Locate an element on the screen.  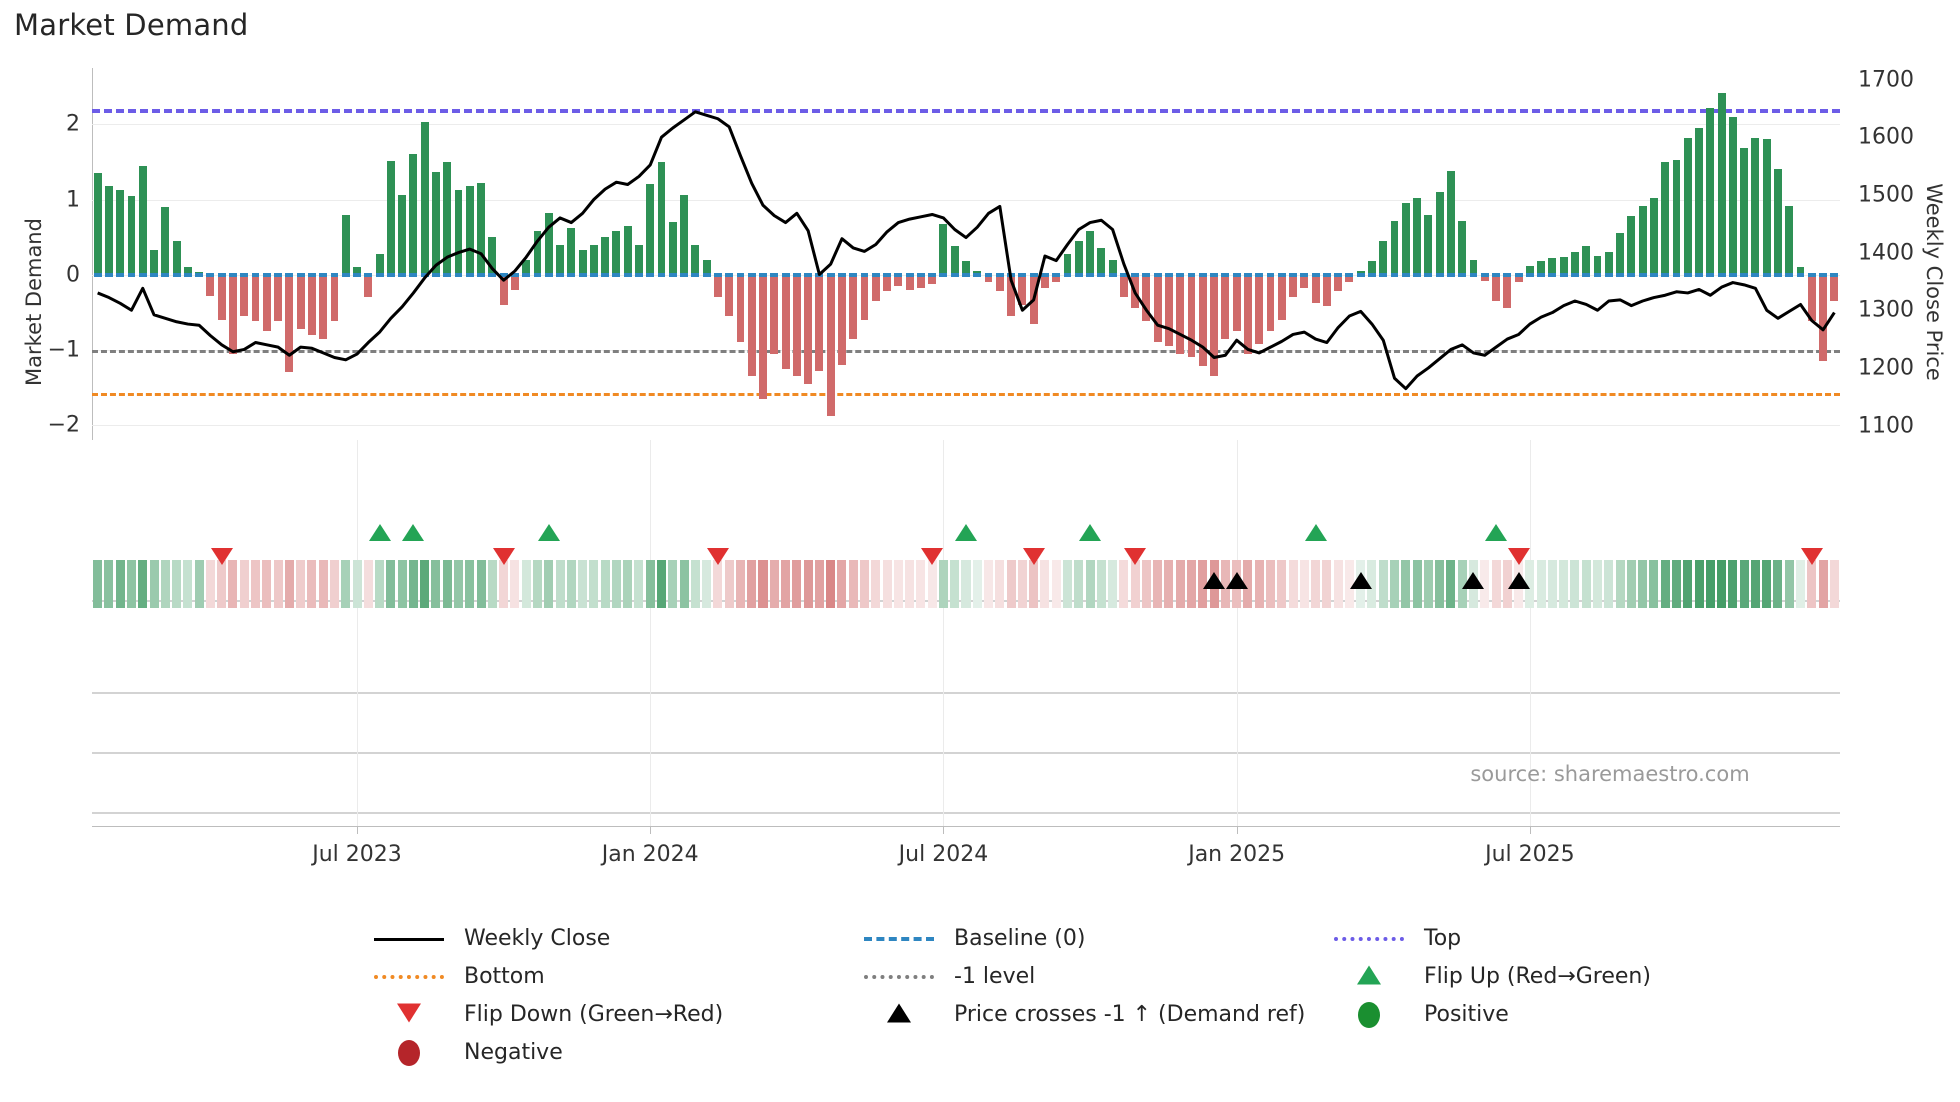
x-tick-label: Jan 2025 is located at coordinates (1237, 854).